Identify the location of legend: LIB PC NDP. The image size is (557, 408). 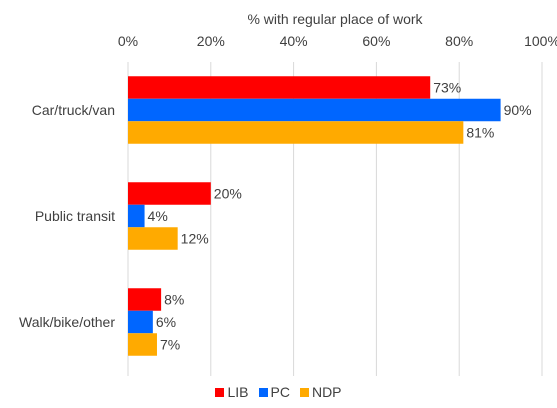
(278, 392).